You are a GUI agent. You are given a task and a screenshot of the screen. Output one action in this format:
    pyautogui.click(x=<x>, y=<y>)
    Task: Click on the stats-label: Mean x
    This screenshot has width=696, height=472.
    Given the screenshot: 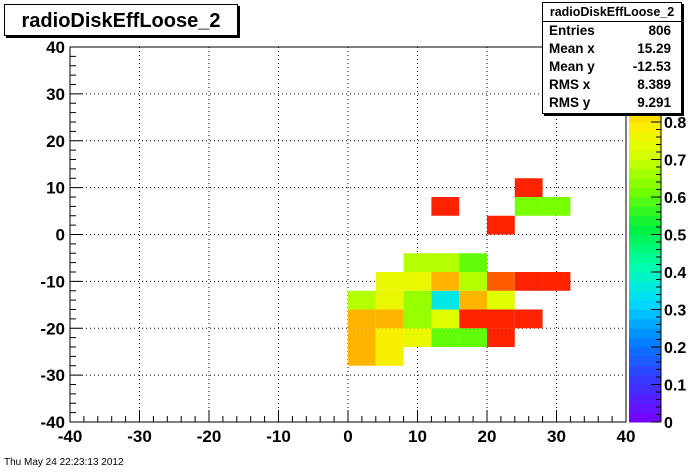 What is the action you would take?
    pyautogui.click(x=572, y=48)
    